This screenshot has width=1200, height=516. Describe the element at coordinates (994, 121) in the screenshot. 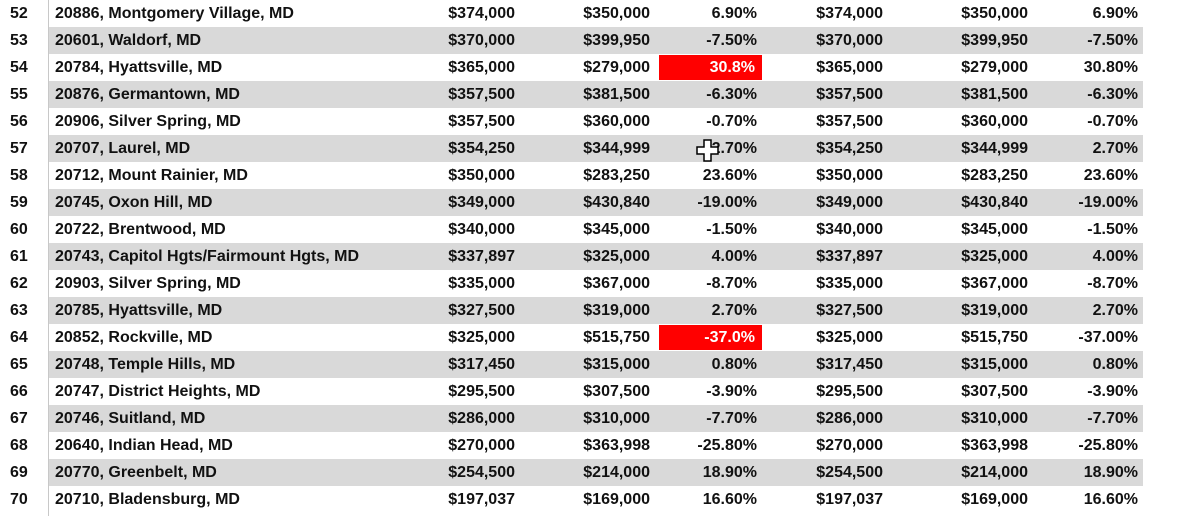

I see `cell: $360,000` at that location.